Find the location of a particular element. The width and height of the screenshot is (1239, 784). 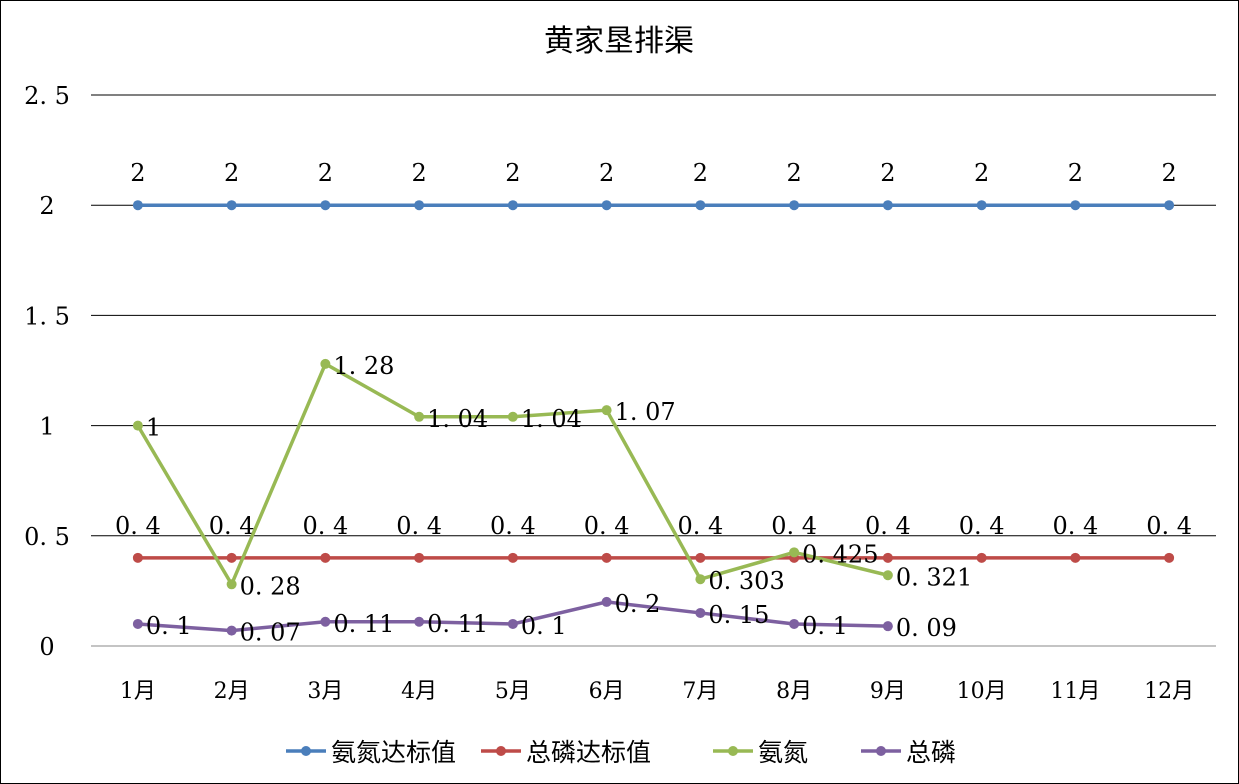

x-tick-label: 1月 is located at coordinates (138, 691).